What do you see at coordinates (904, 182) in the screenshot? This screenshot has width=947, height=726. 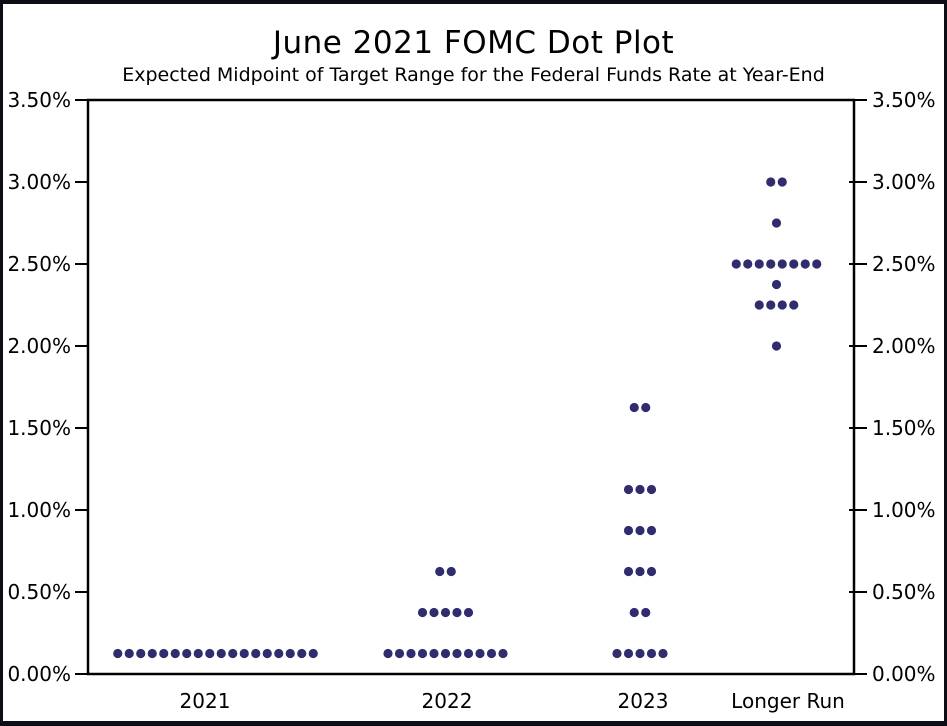 I see `y-axis-label-right: 3.00%` at bounding box center [904, 182].